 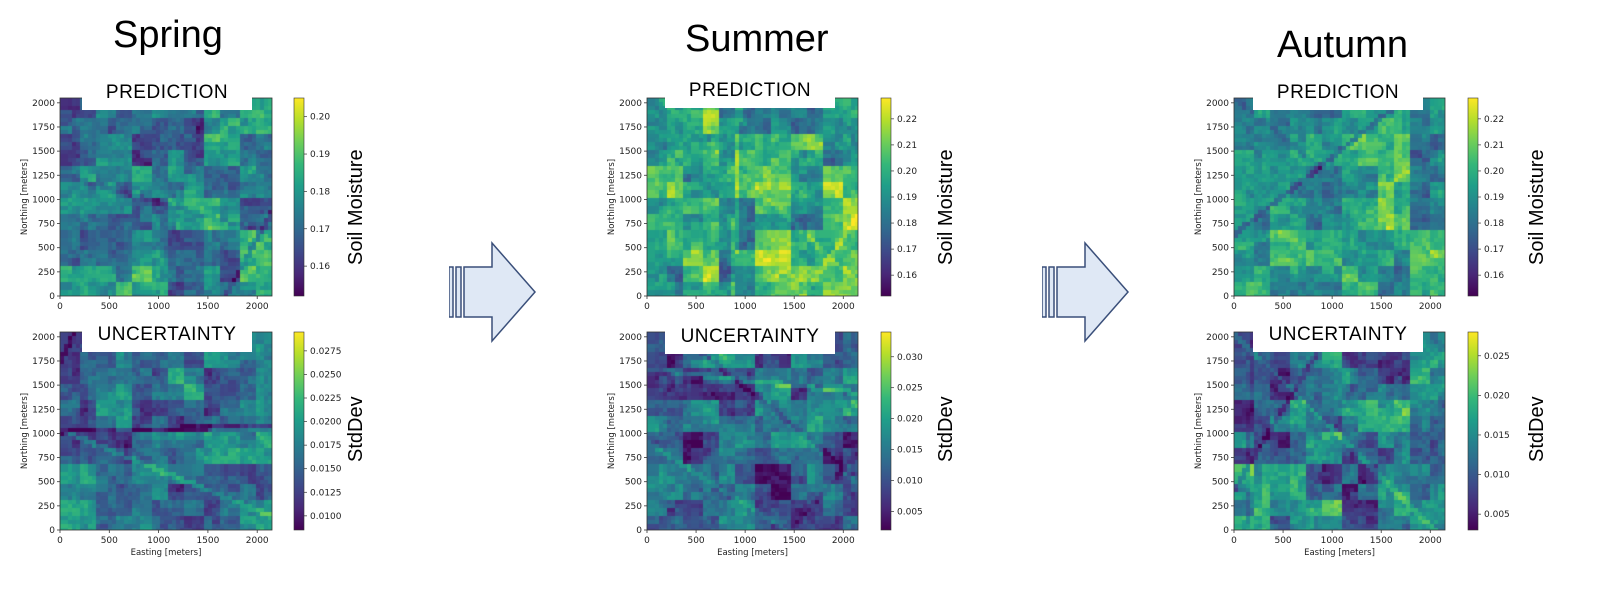 I want to click on panel-label-autumn-uncertainty: UNCERTAINTY, so click(x=1338, y=335).